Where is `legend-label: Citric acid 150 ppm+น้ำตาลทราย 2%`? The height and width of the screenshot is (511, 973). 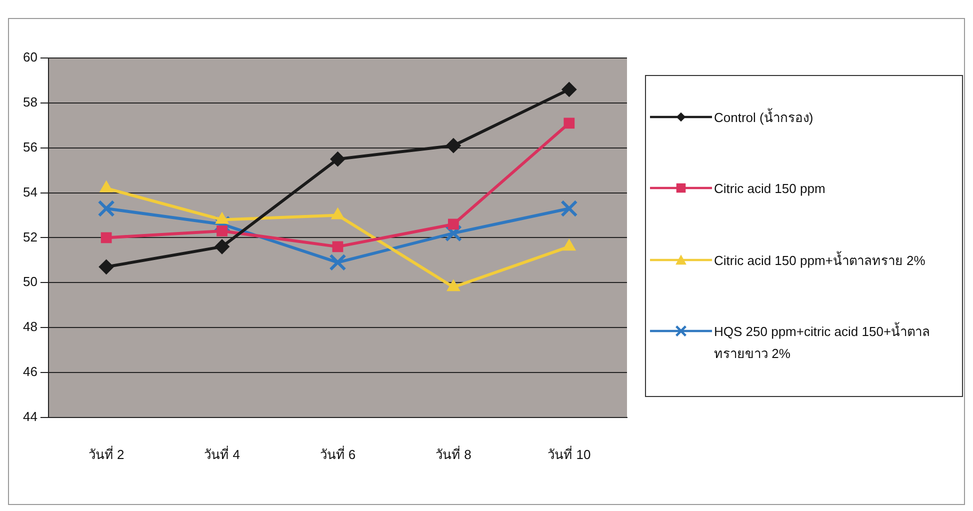 legend-label: Citric acid 150 ppm+น้ำตาลทราย 2% is located at coordinates (820, 260).